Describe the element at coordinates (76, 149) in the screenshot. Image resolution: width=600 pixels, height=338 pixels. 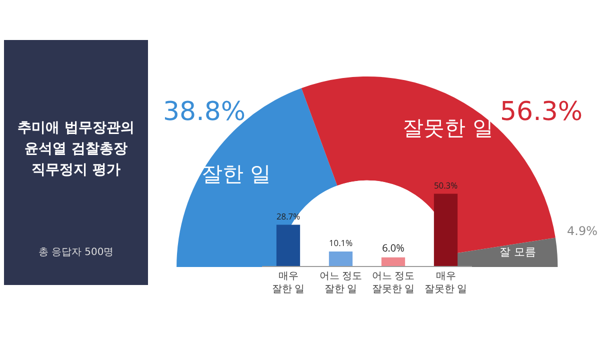
I see `text: 추미애 법무장관의 윤석열 검찰총장 직무정지 평가` at that location.